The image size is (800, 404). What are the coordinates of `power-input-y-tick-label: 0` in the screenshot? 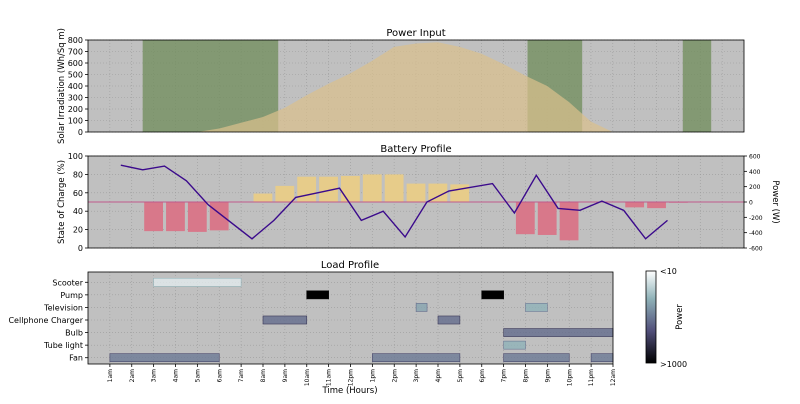 It's located at (80, 132).